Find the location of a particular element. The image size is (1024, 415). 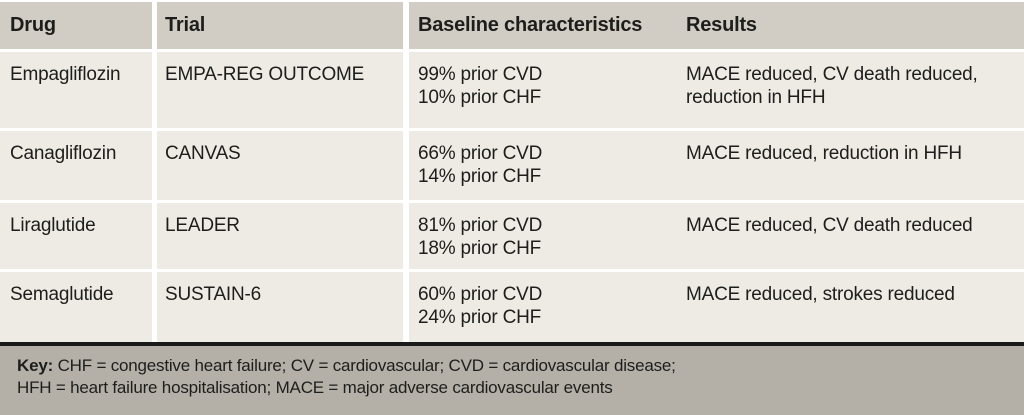

column-header-results: Results is located at coordinates (855, 25).